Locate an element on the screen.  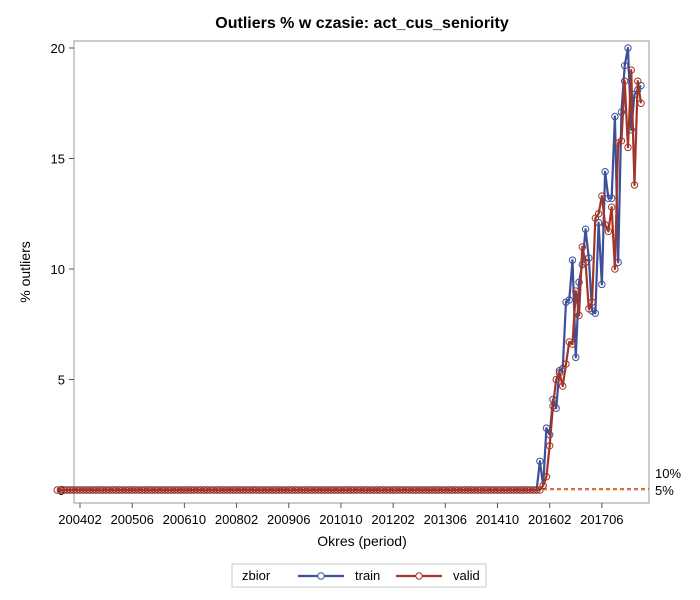
x-tick-label: 200402 is located at coordinates (79, 519).